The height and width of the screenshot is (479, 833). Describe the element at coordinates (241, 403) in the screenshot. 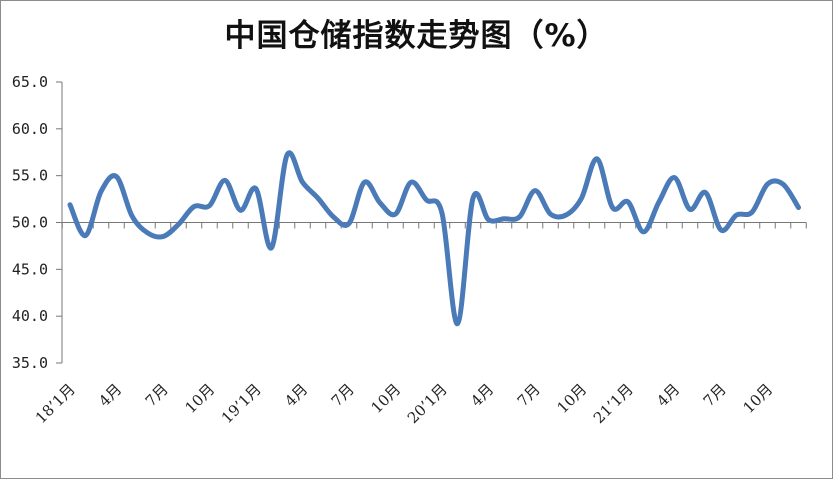

I see `x-tick-label: 19’1月` at that location.